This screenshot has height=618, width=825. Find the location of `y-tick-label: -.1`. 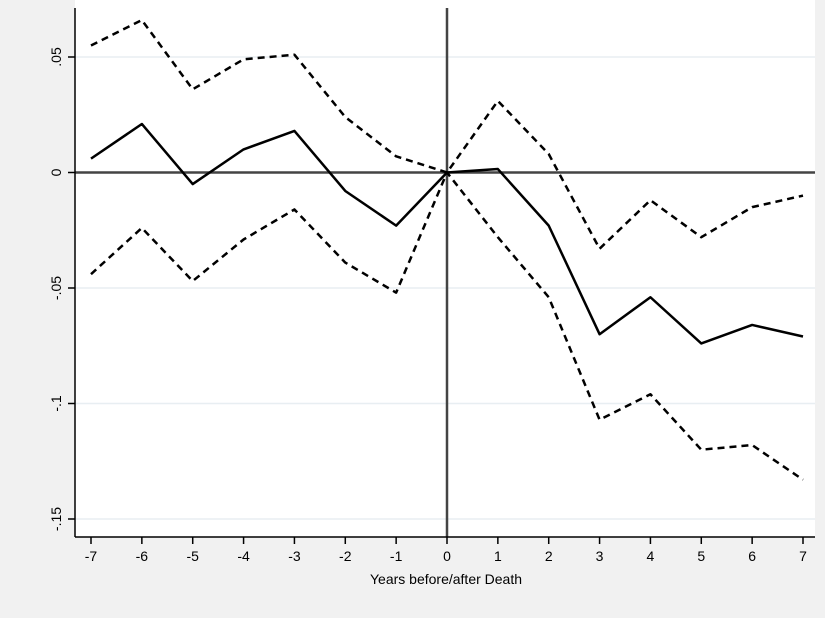

y-tick-label: -.1 is located at coordinates (56, 403).